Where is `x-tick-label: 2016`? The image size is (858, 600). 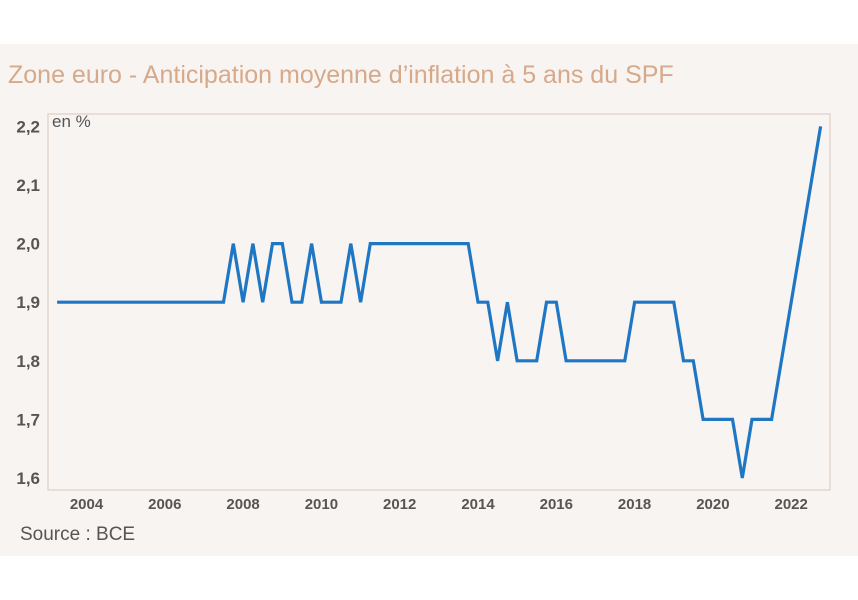 x-tick-label: 2016 is located at coordinates (556, 504).